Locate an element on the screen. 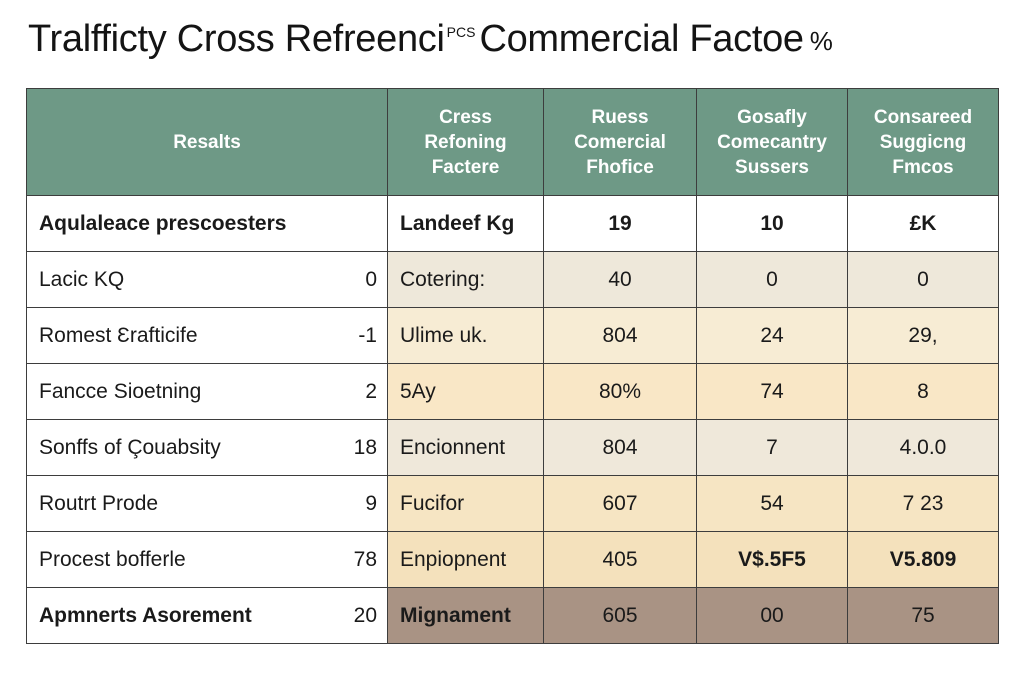 This screenshot has width=1024, height=683. row-label: Sonffs of Çouabsity is located at coordinates (130, 447).